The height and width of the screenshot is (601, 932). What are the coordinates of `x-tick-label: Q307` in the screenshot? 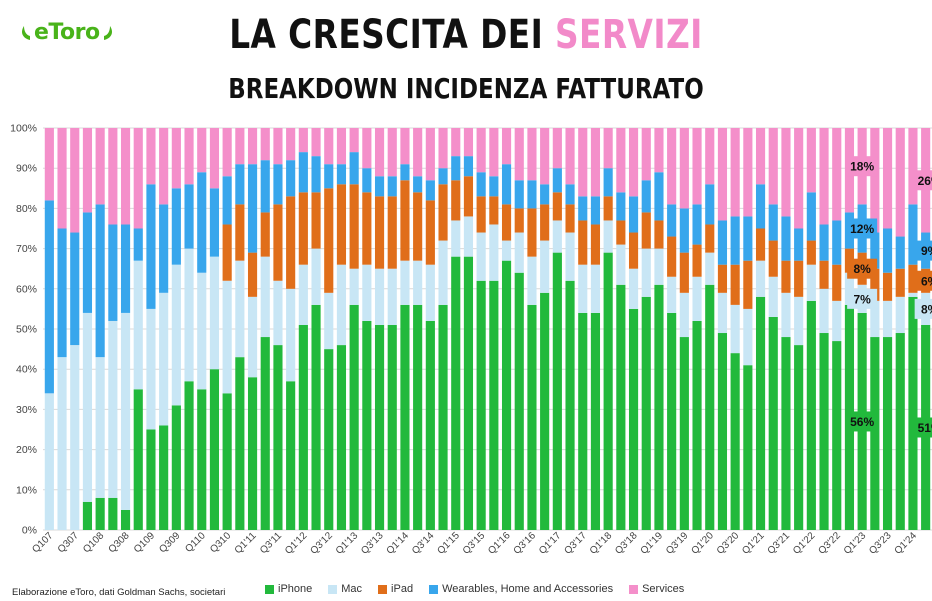 It's located at (68, 542).